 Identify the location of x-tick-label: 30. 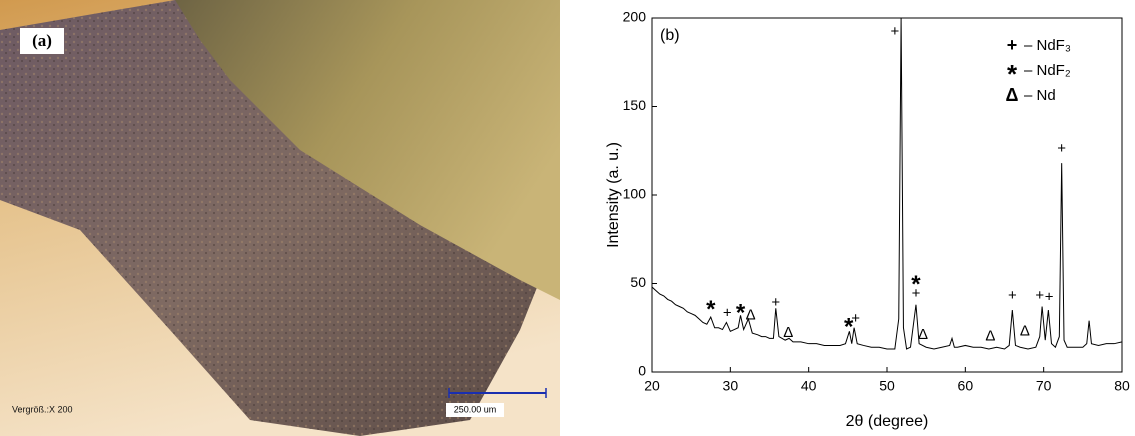
(731, 386).